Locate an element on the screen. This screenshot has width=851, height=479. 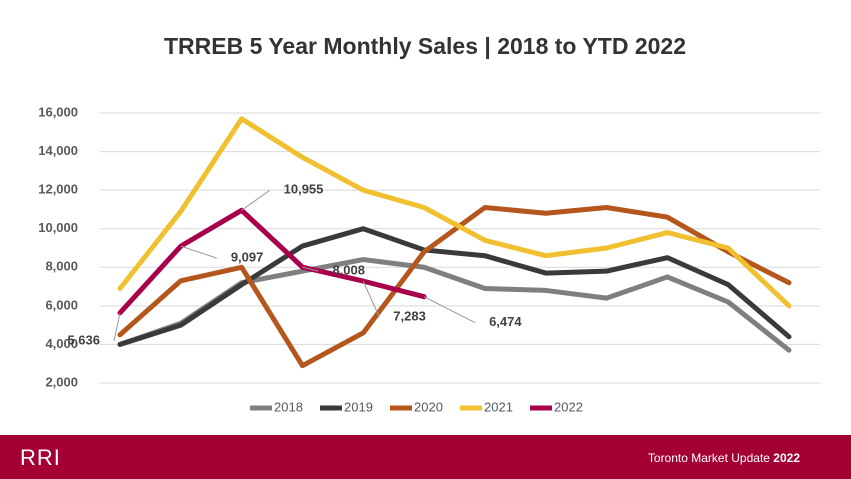
legend-label: 2018 is located at coordinates (288, 406).